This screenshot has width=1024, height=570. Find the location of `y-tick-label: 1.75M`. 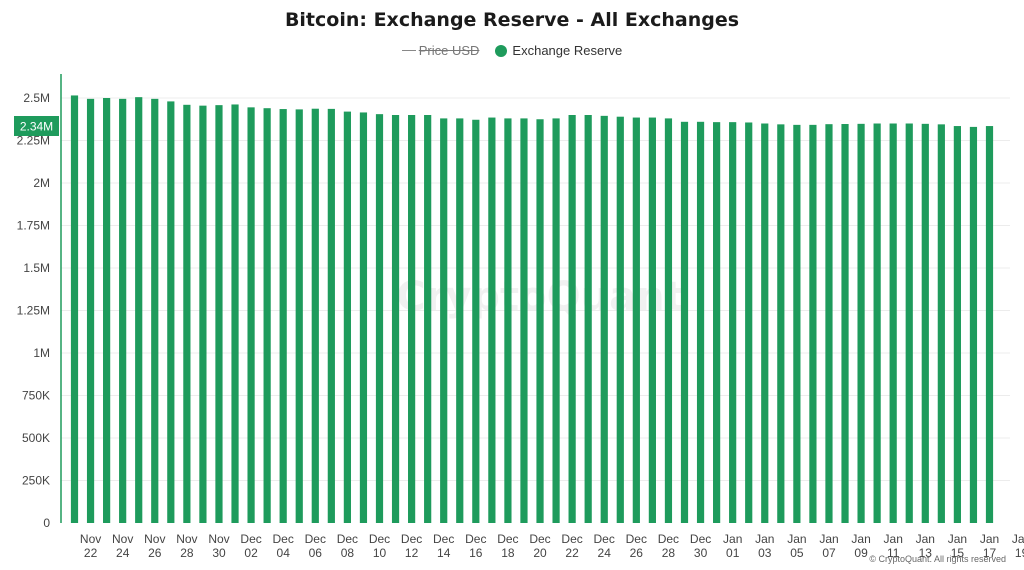

y-tick-label: 1.75M is located at coordinates (33, 226).